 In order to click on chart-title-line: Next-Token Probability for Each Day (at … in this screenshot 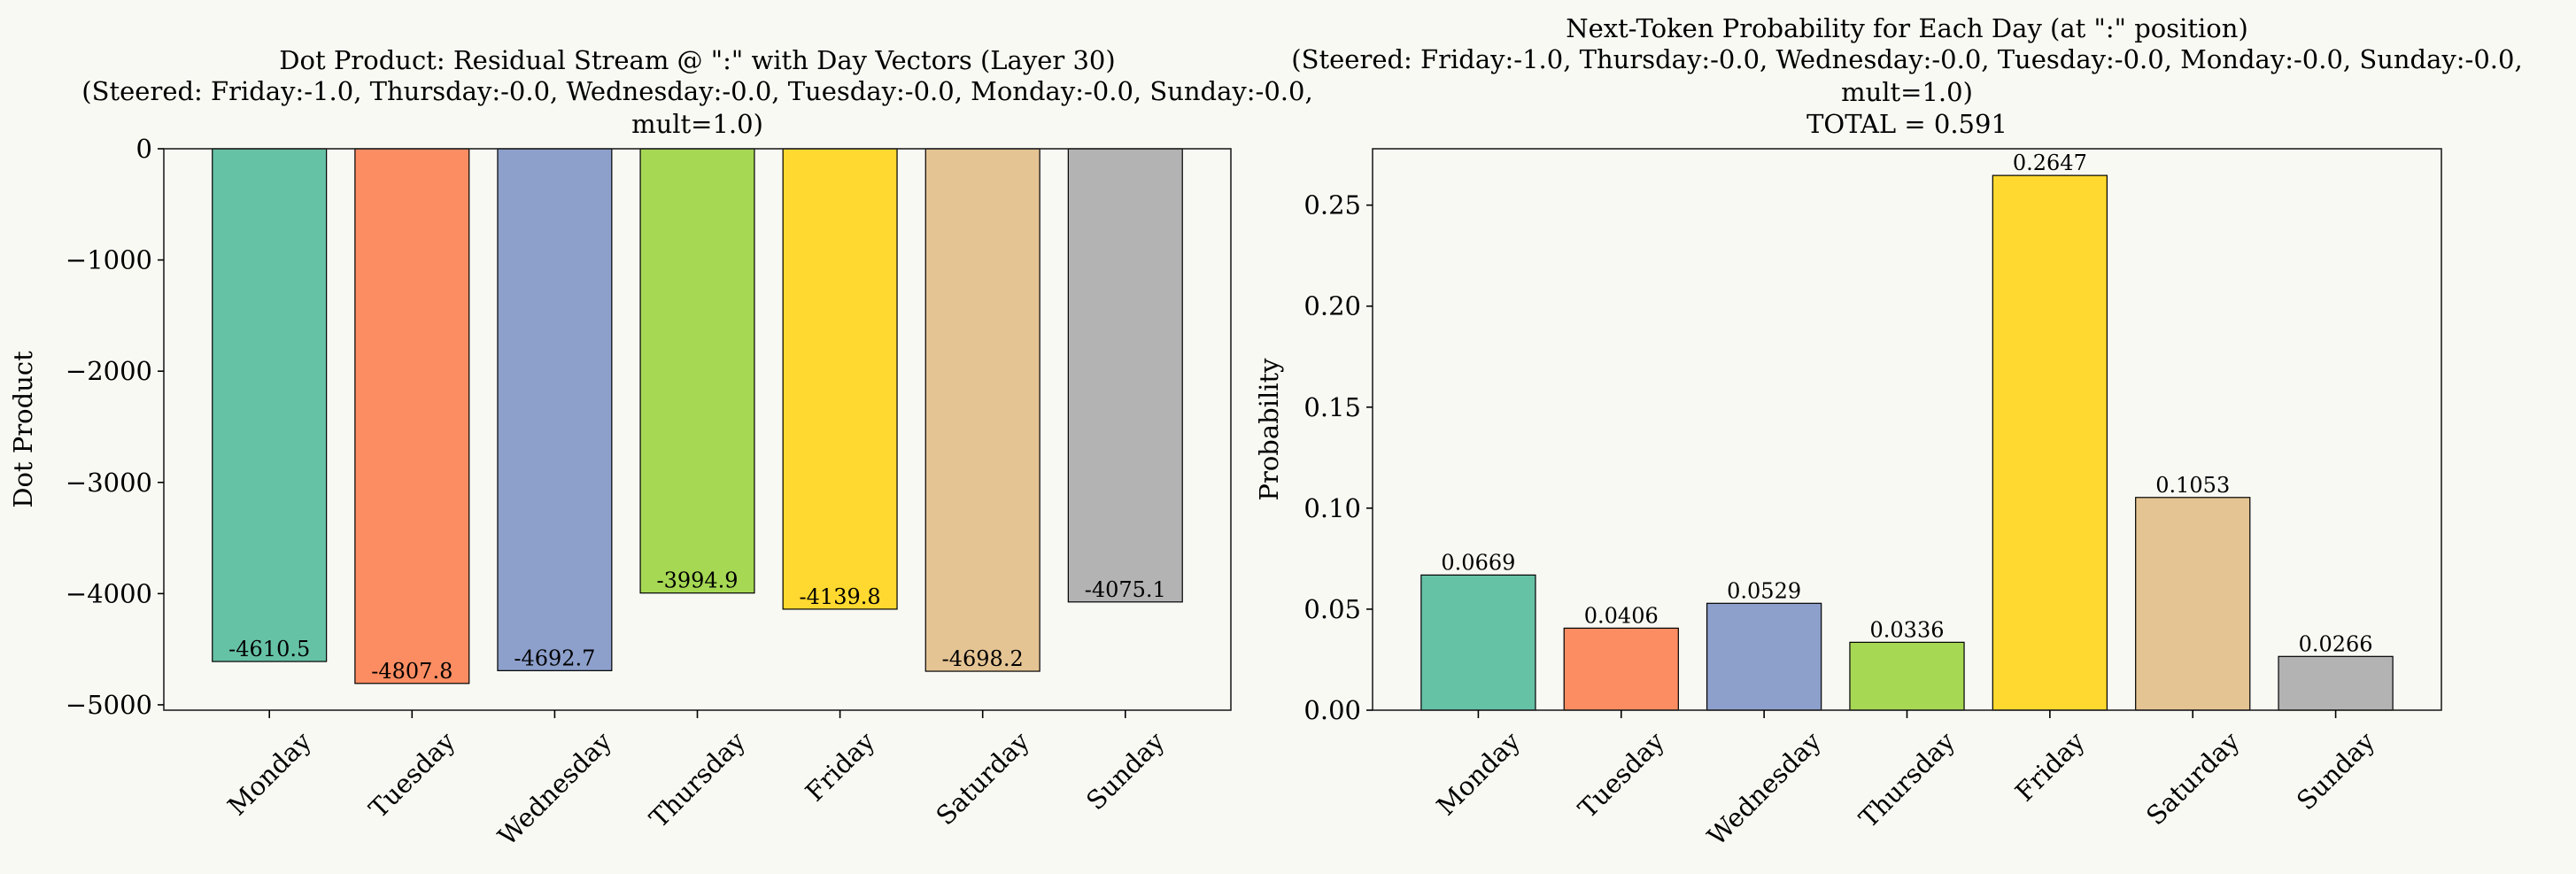, I will do `click(1907, 28)`.